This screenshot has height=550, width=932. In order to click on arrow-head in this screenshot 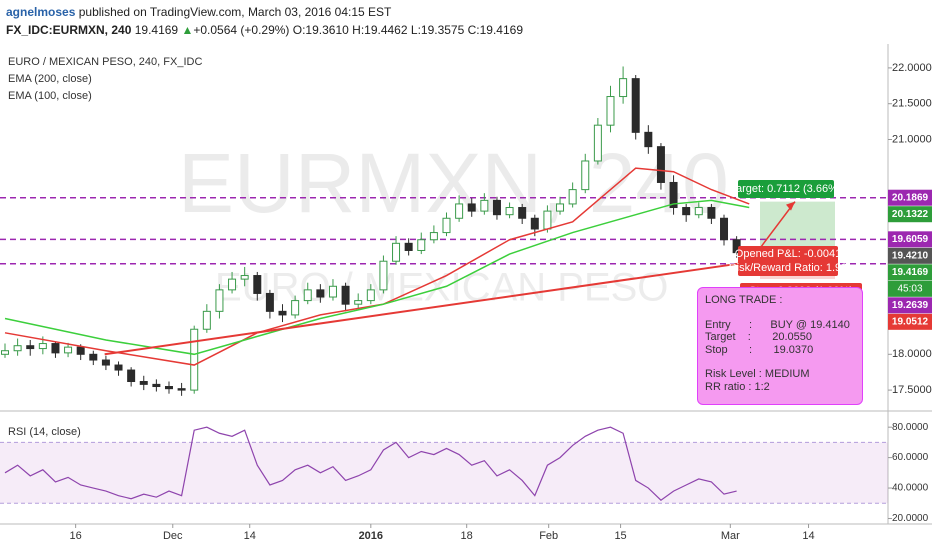, I will do `click(790, 206)`.